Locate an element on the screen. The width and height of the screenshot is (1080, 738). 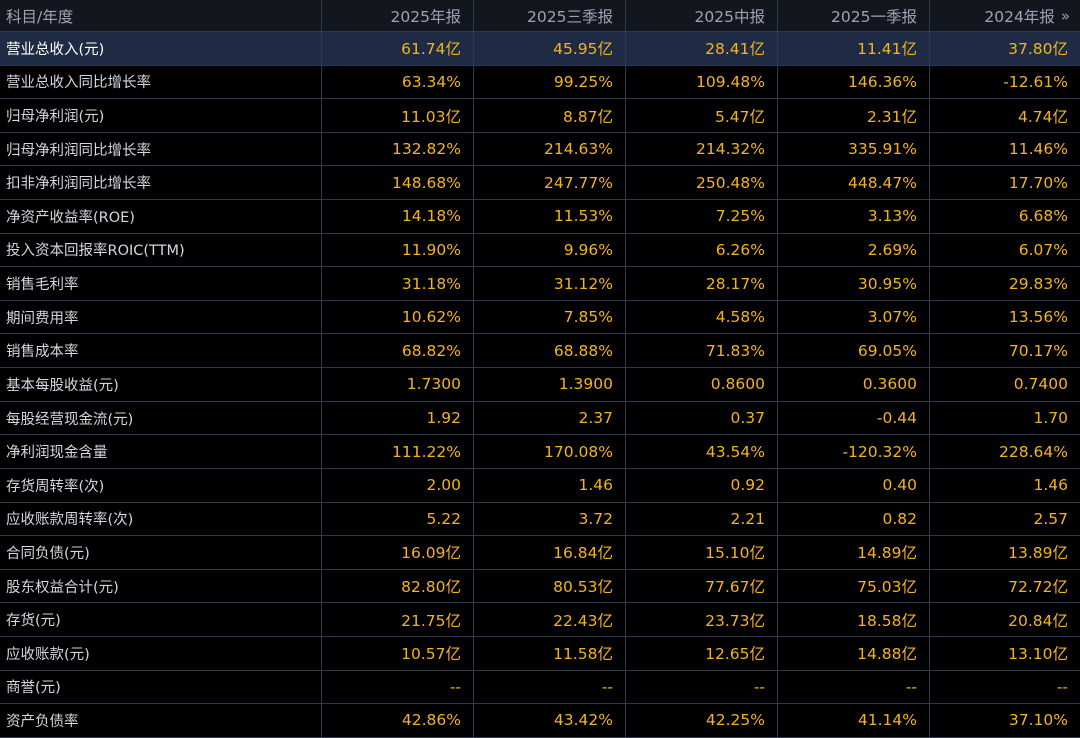
row-label: 投入资本回报率ROIC(TTM) is located at coordinates (161, 250).